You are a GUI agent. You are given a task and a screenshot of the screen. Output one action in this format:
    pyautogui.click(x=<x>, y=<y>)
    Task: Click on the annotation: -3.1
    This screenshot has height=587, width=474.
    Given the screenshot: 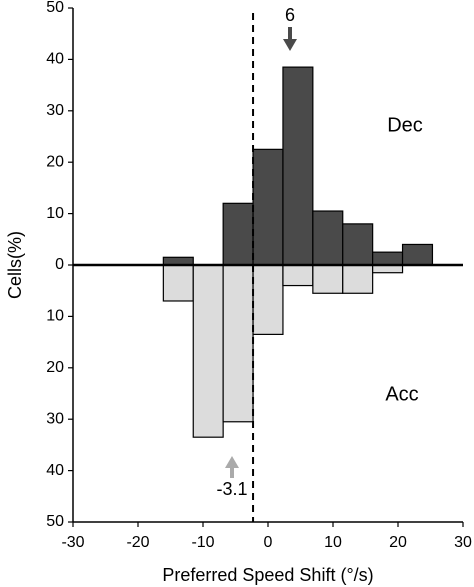 What is the action you would take?
    pyautogui.click(x=231, y=489)
    